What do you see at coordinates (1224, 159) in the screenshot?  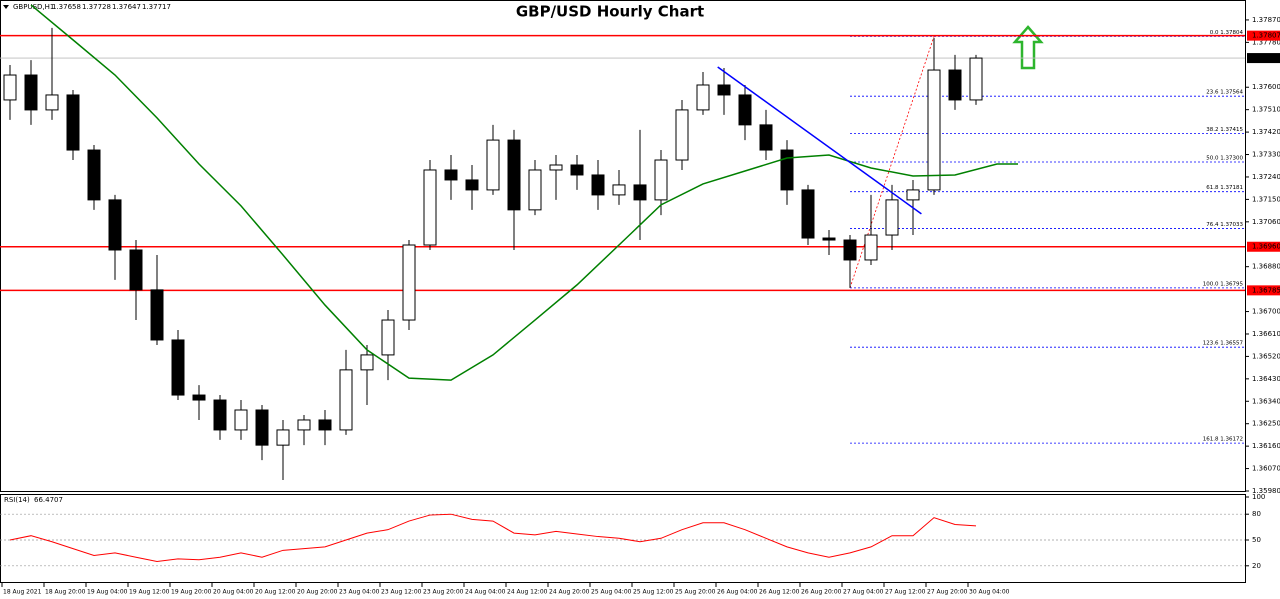 I see `fib-level-label: 50.0 1.37300` at bounding box center [1224, 159].